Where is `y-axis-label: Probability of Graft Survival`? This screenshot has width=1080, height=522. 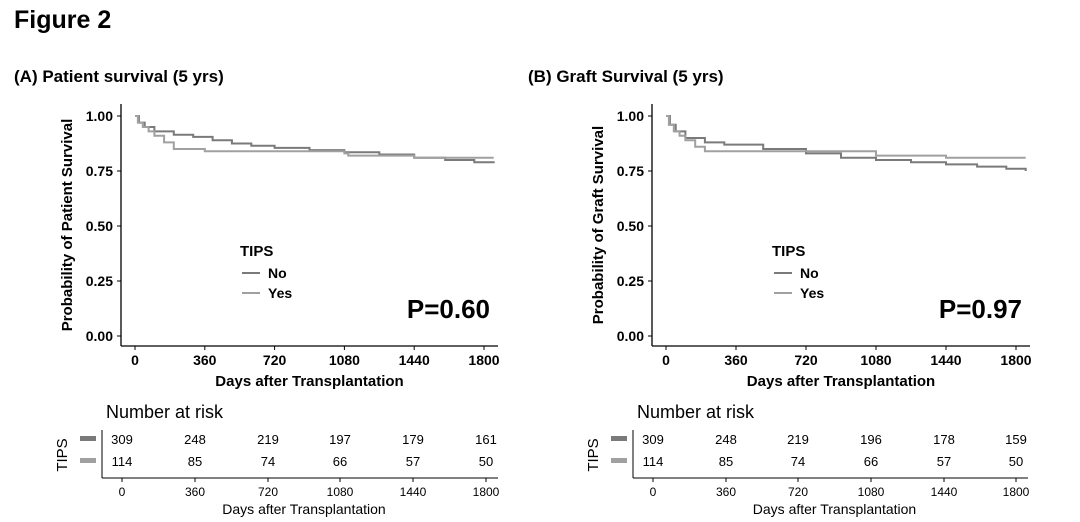 y-axis-label: Probability of Graft Survival is located at coordinates (598, 225).